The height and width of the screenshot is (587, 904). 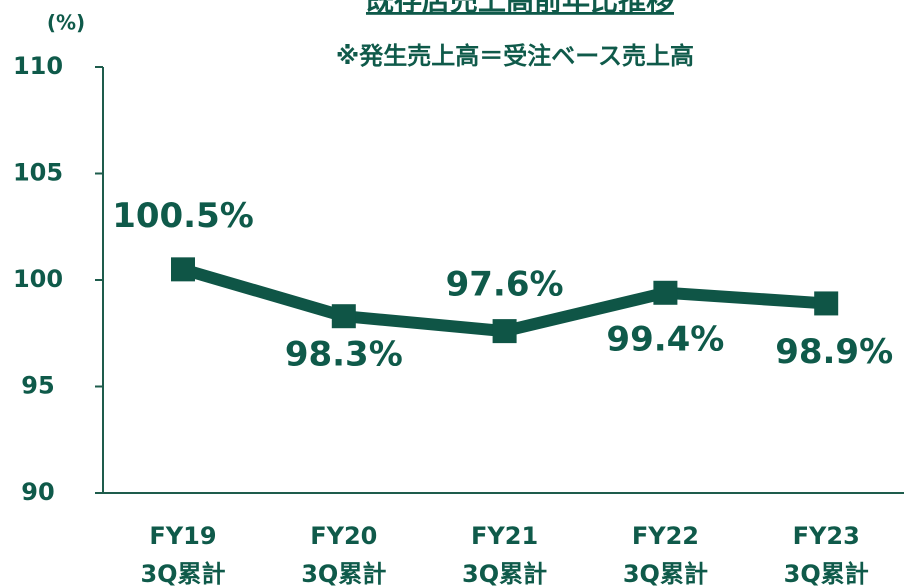 What do you see at coordinates (505, 285) in the screenshot?
I see `data-label: 97.6%` at bounding box center [505, 285].